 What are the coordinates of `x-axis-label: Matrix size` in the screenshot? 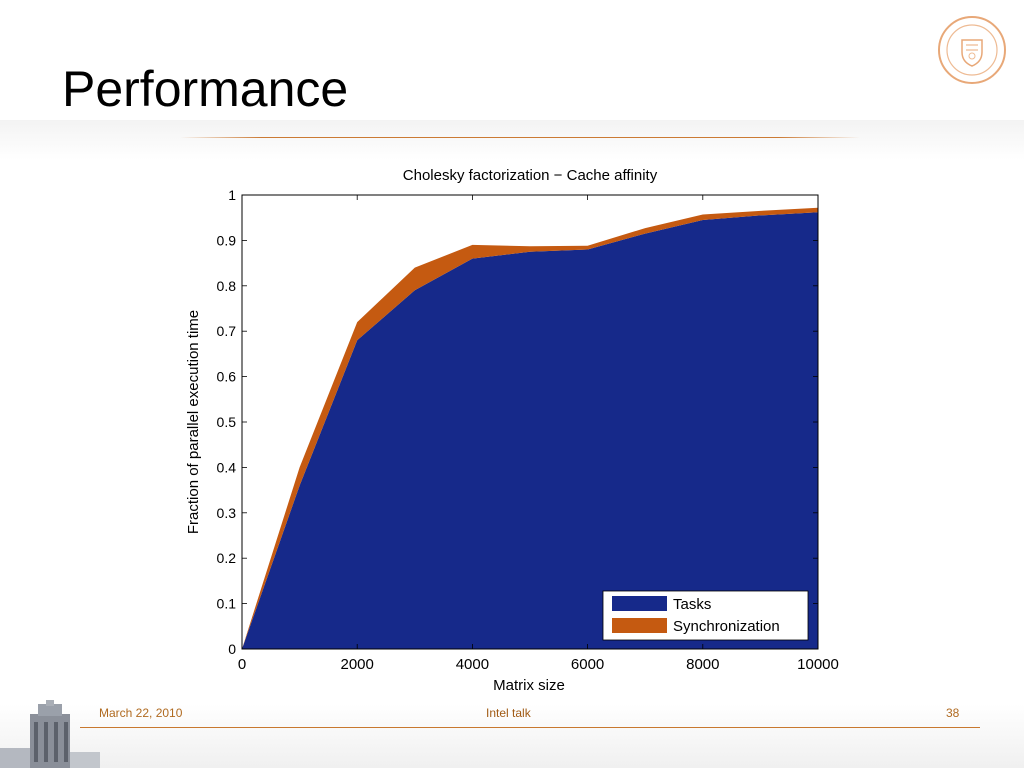 It's located at (529, 685).